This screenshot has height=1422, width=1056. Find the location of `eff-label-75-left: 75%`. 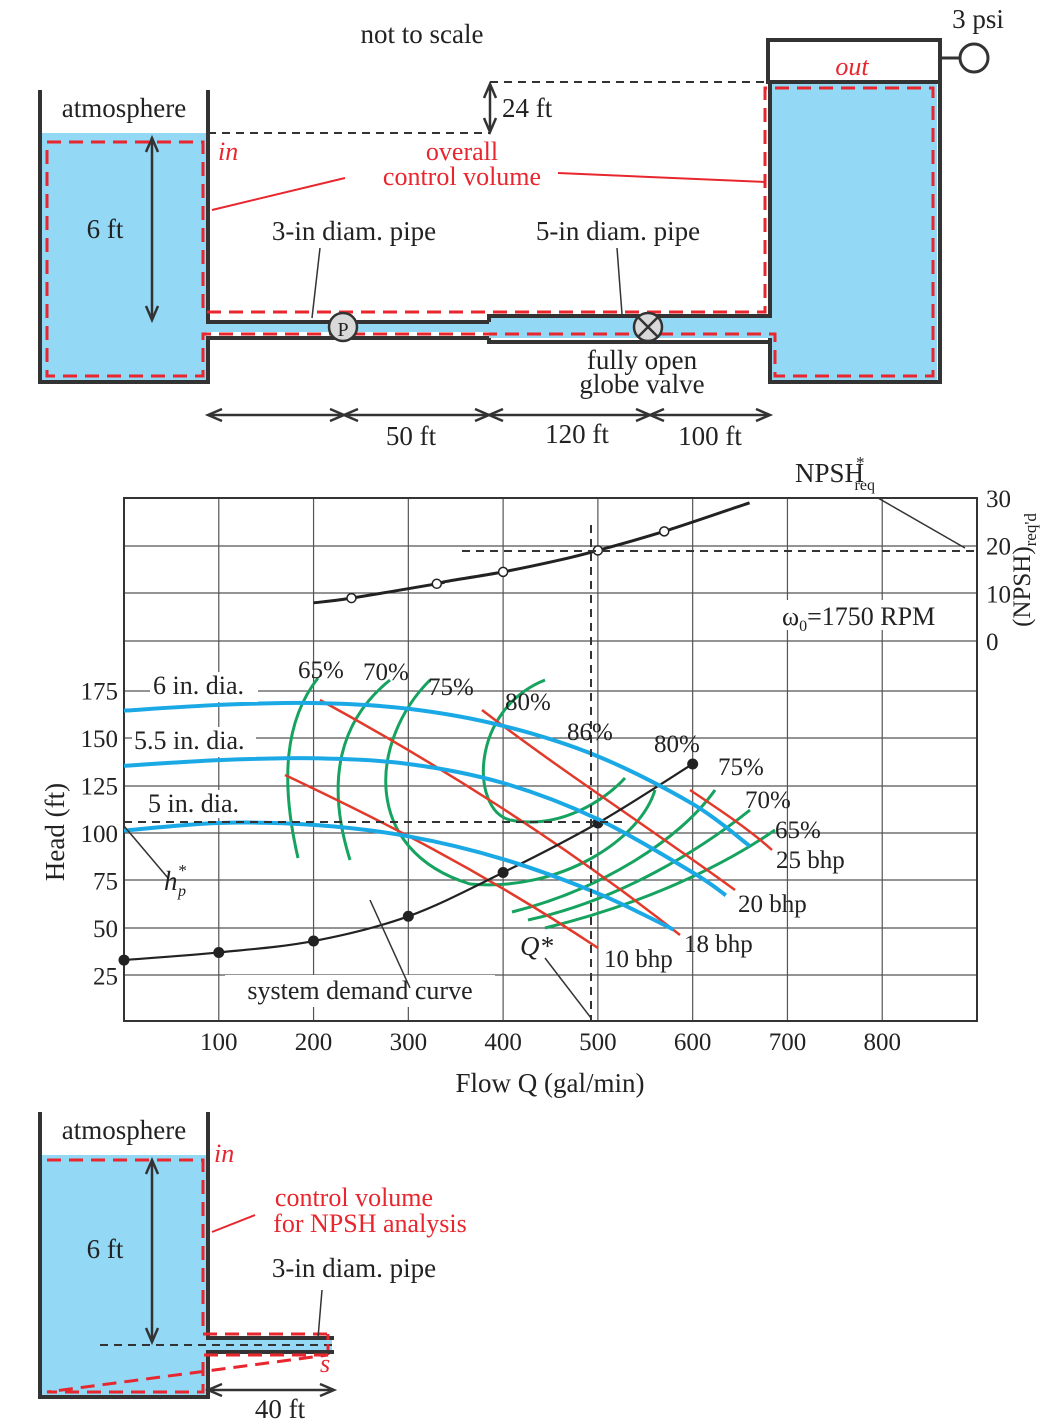

eff-label-75-left: 75% is located at coordinates (451, 687).